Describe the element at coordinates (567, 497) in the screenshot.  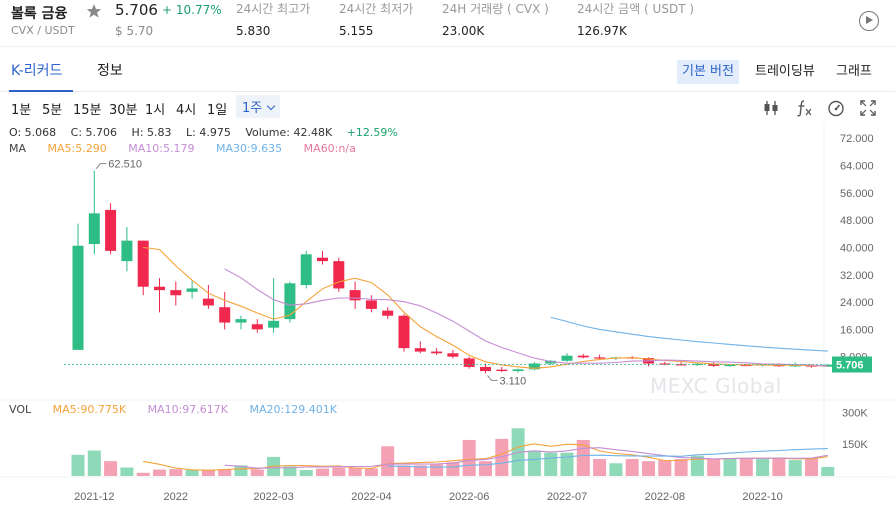
I see `time-tick-label: 2022-07` at that location.